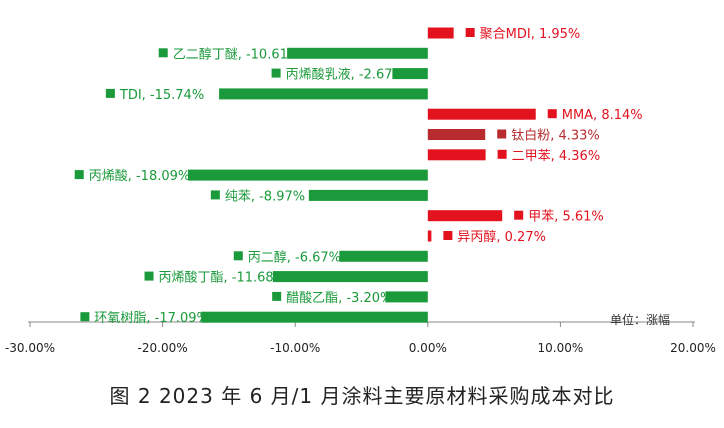 The width and height of the screenshot is (724, 428). Describe the element at coordinates (149, 276) in the screenshot. I see `legend-marker-丙烯酸丁酯` at that location.